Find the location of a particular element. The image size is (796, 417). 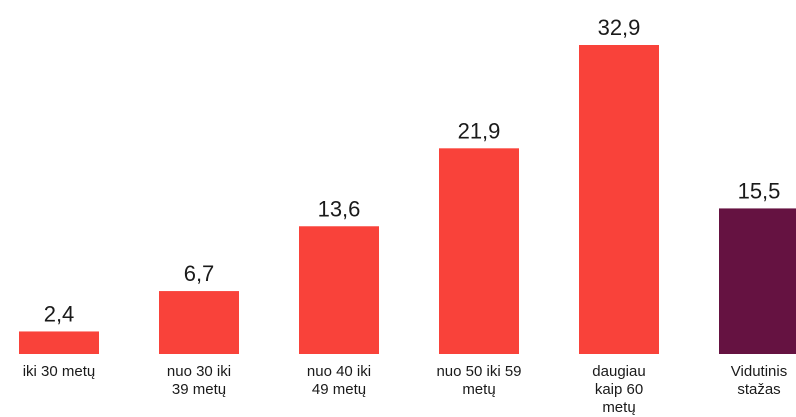

value-label-4: 32,9 is located at coordinates (619, 27).